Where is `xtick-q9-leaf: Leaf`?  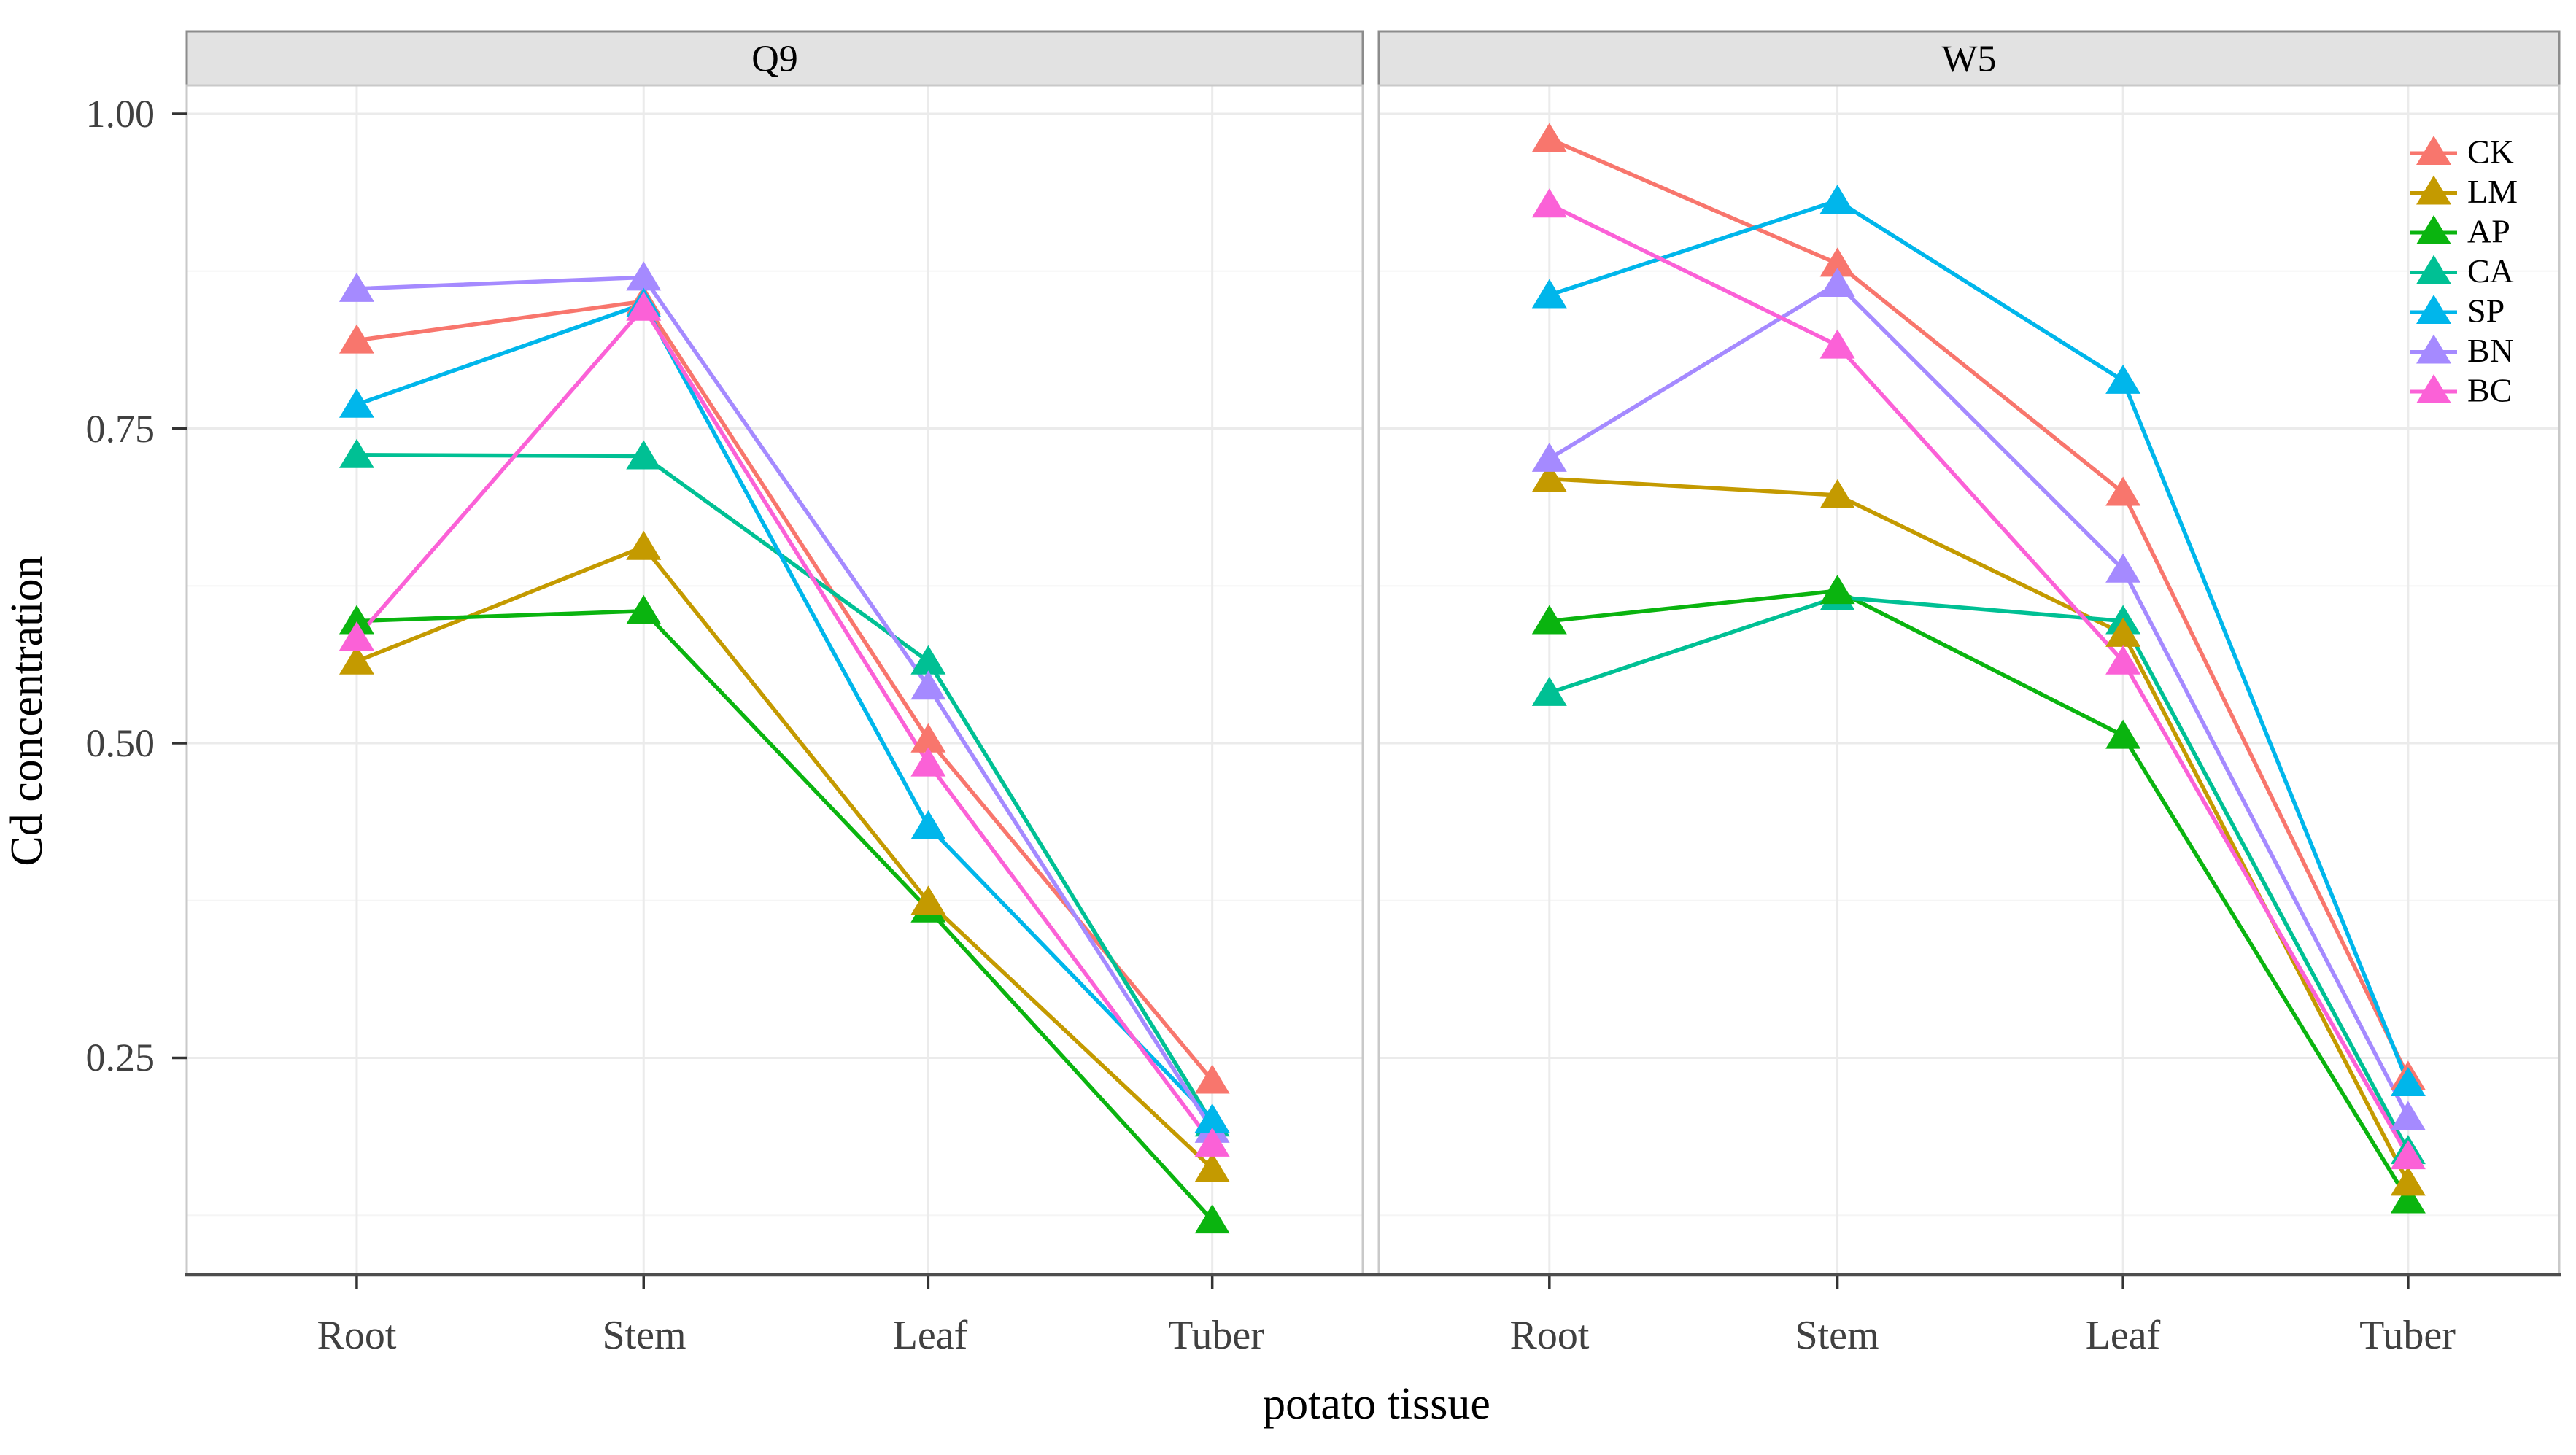 xtick-q9-leaf: Leaf is located at coordinates (930, 1335).